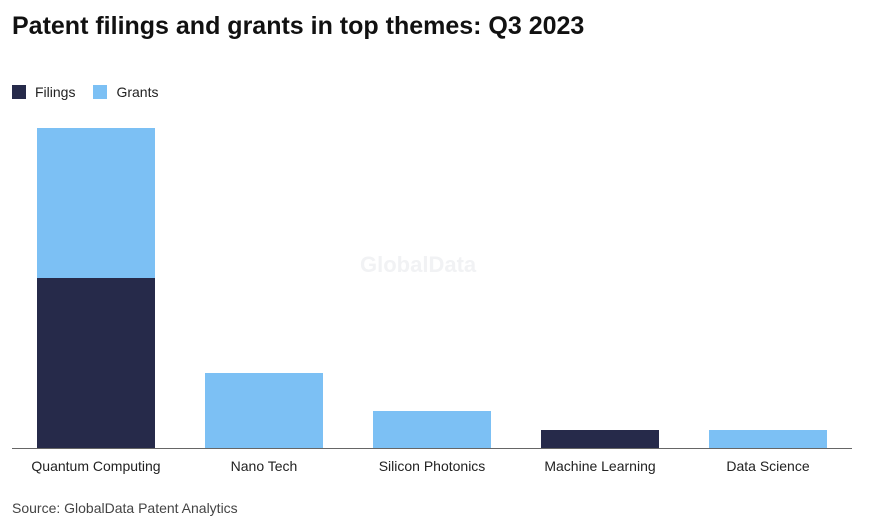  I want to click on legend: Filings Grants, so click(94, 92).